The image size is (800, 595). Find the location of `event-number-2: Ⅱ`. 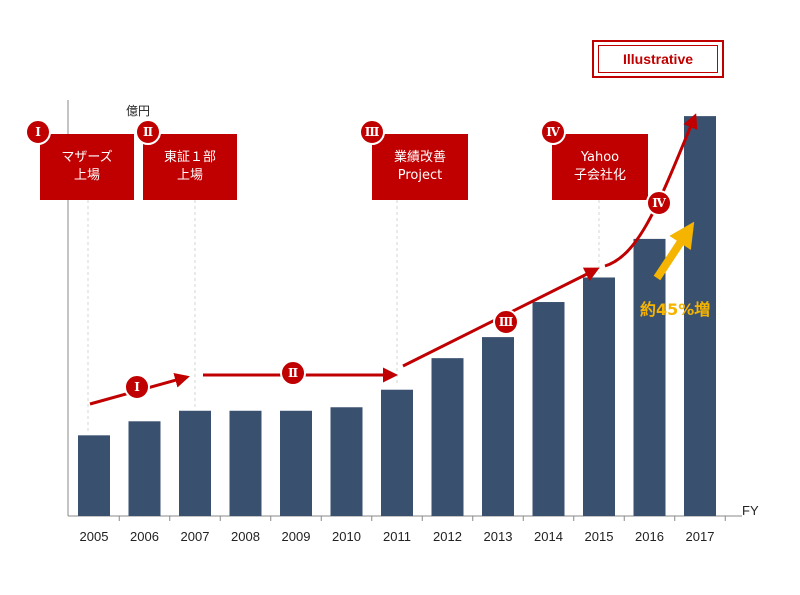

event-number-2: Ⅱ is located at coordinates (148, 132).